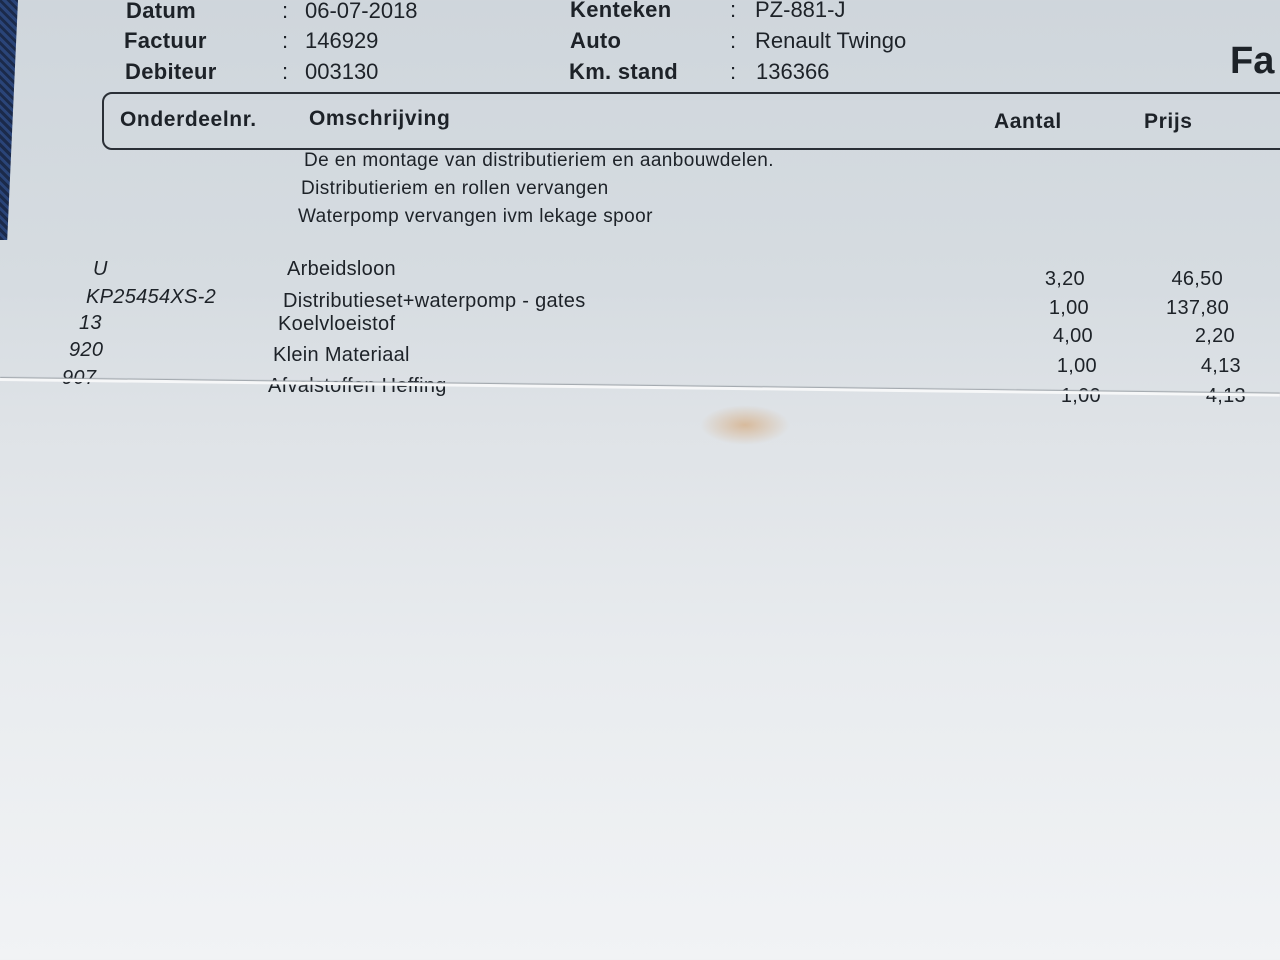  What do you see at coordinates (745, 425) in the screenshot?
I see `paper-stain` at bounding box center [745, 425].